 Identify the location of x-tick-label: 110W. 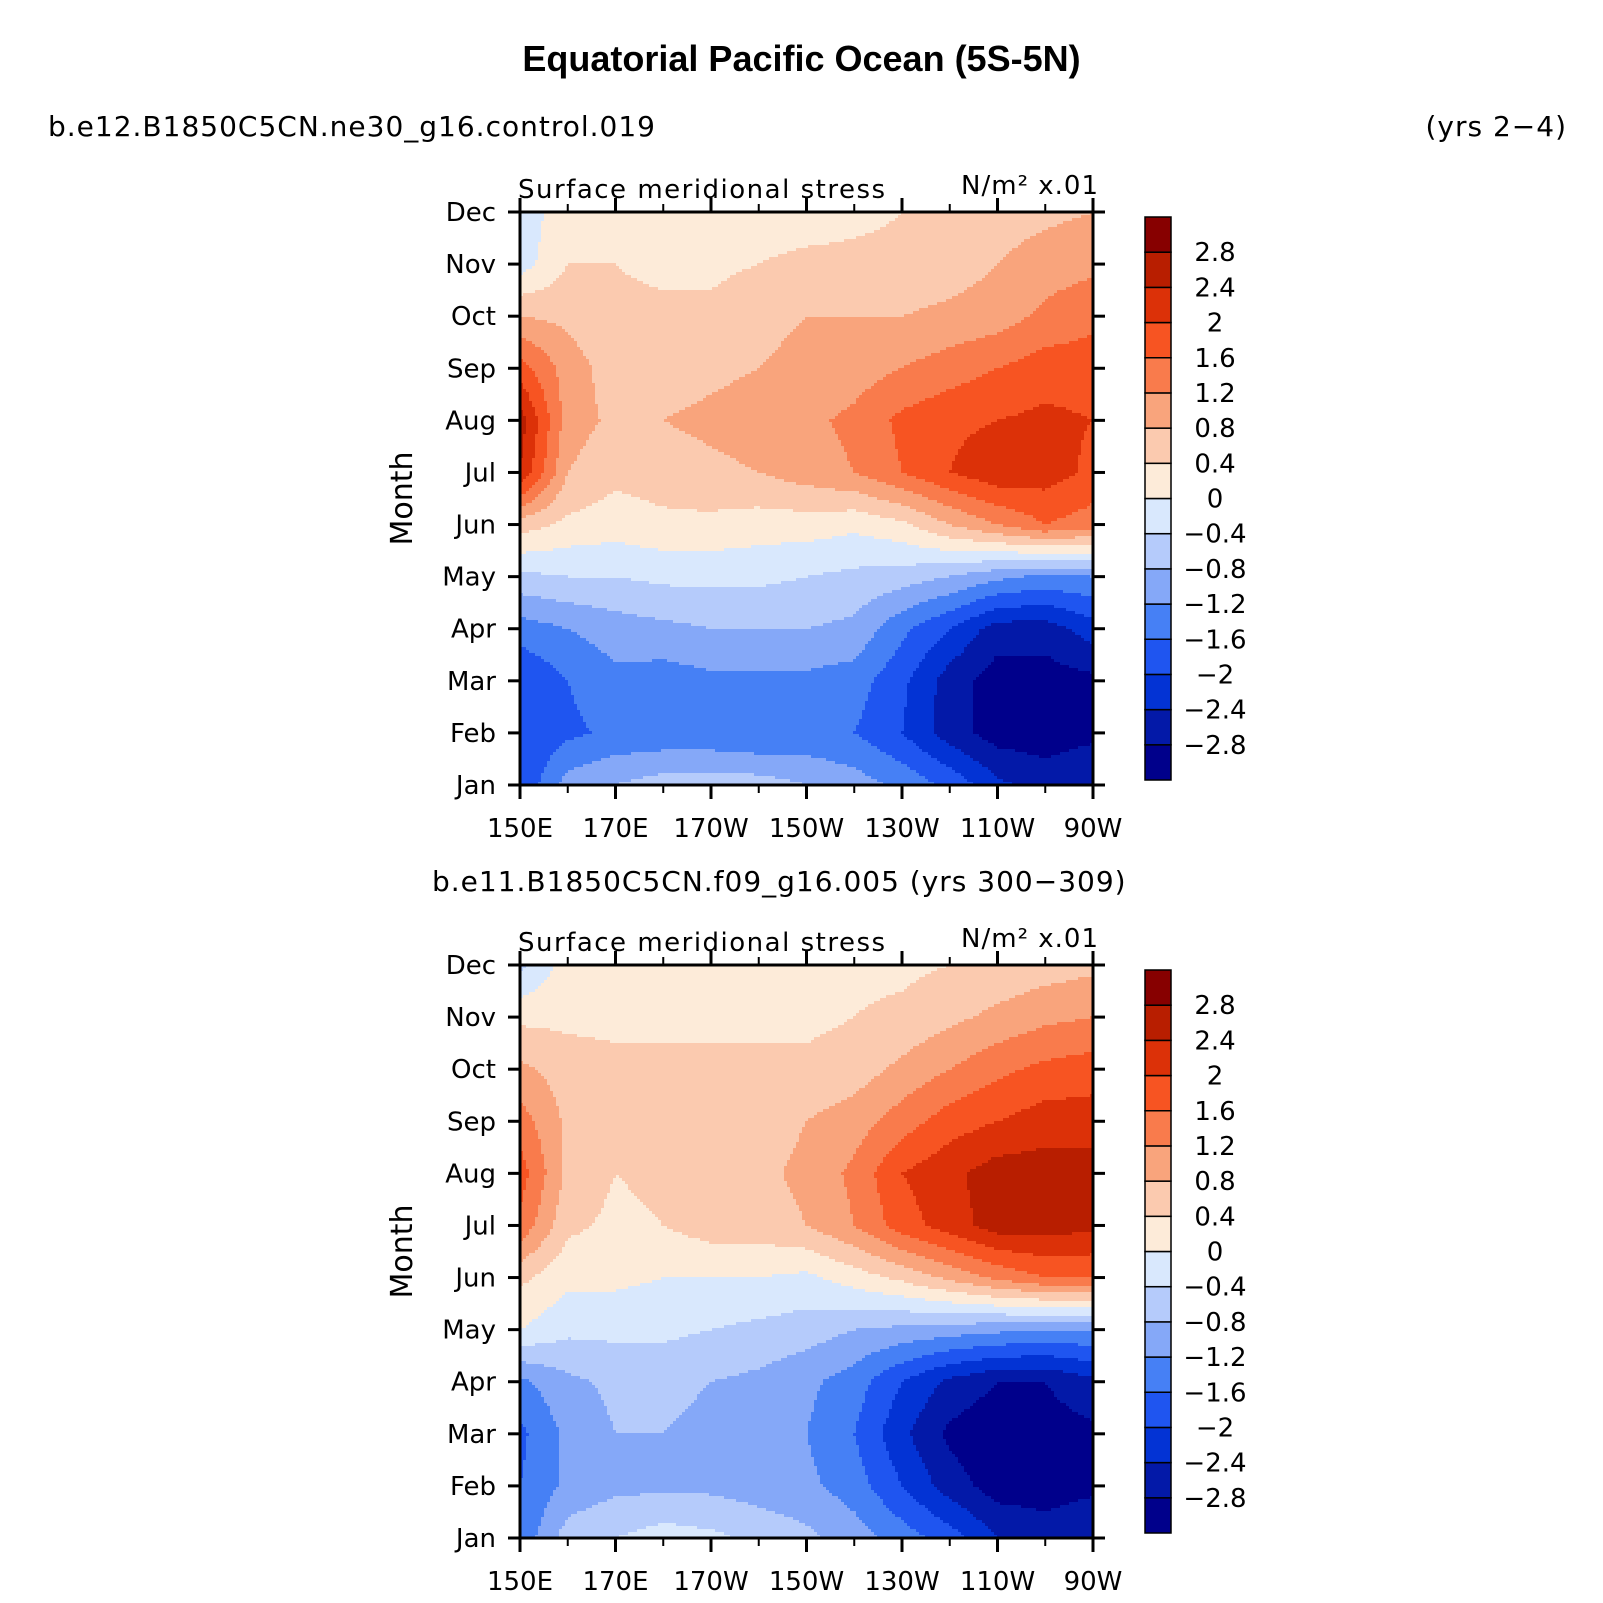
(997, 829).